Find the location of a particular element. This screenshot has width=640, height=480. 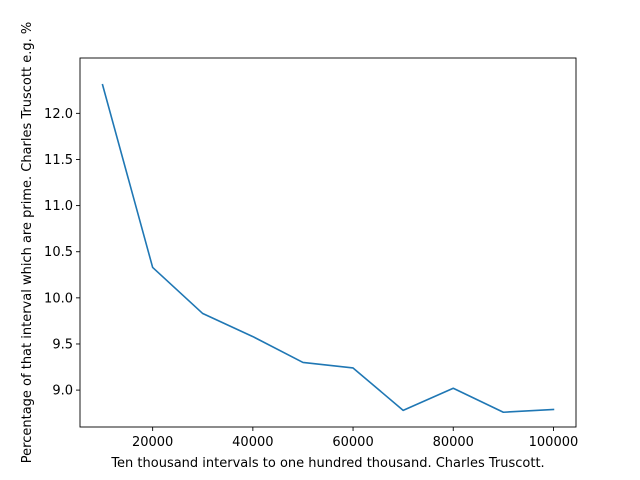

y-axis-ticks: 9.0 9.5 10.0 10.5 11.0 11.5 12.0 is located at coordinates (62, 253).